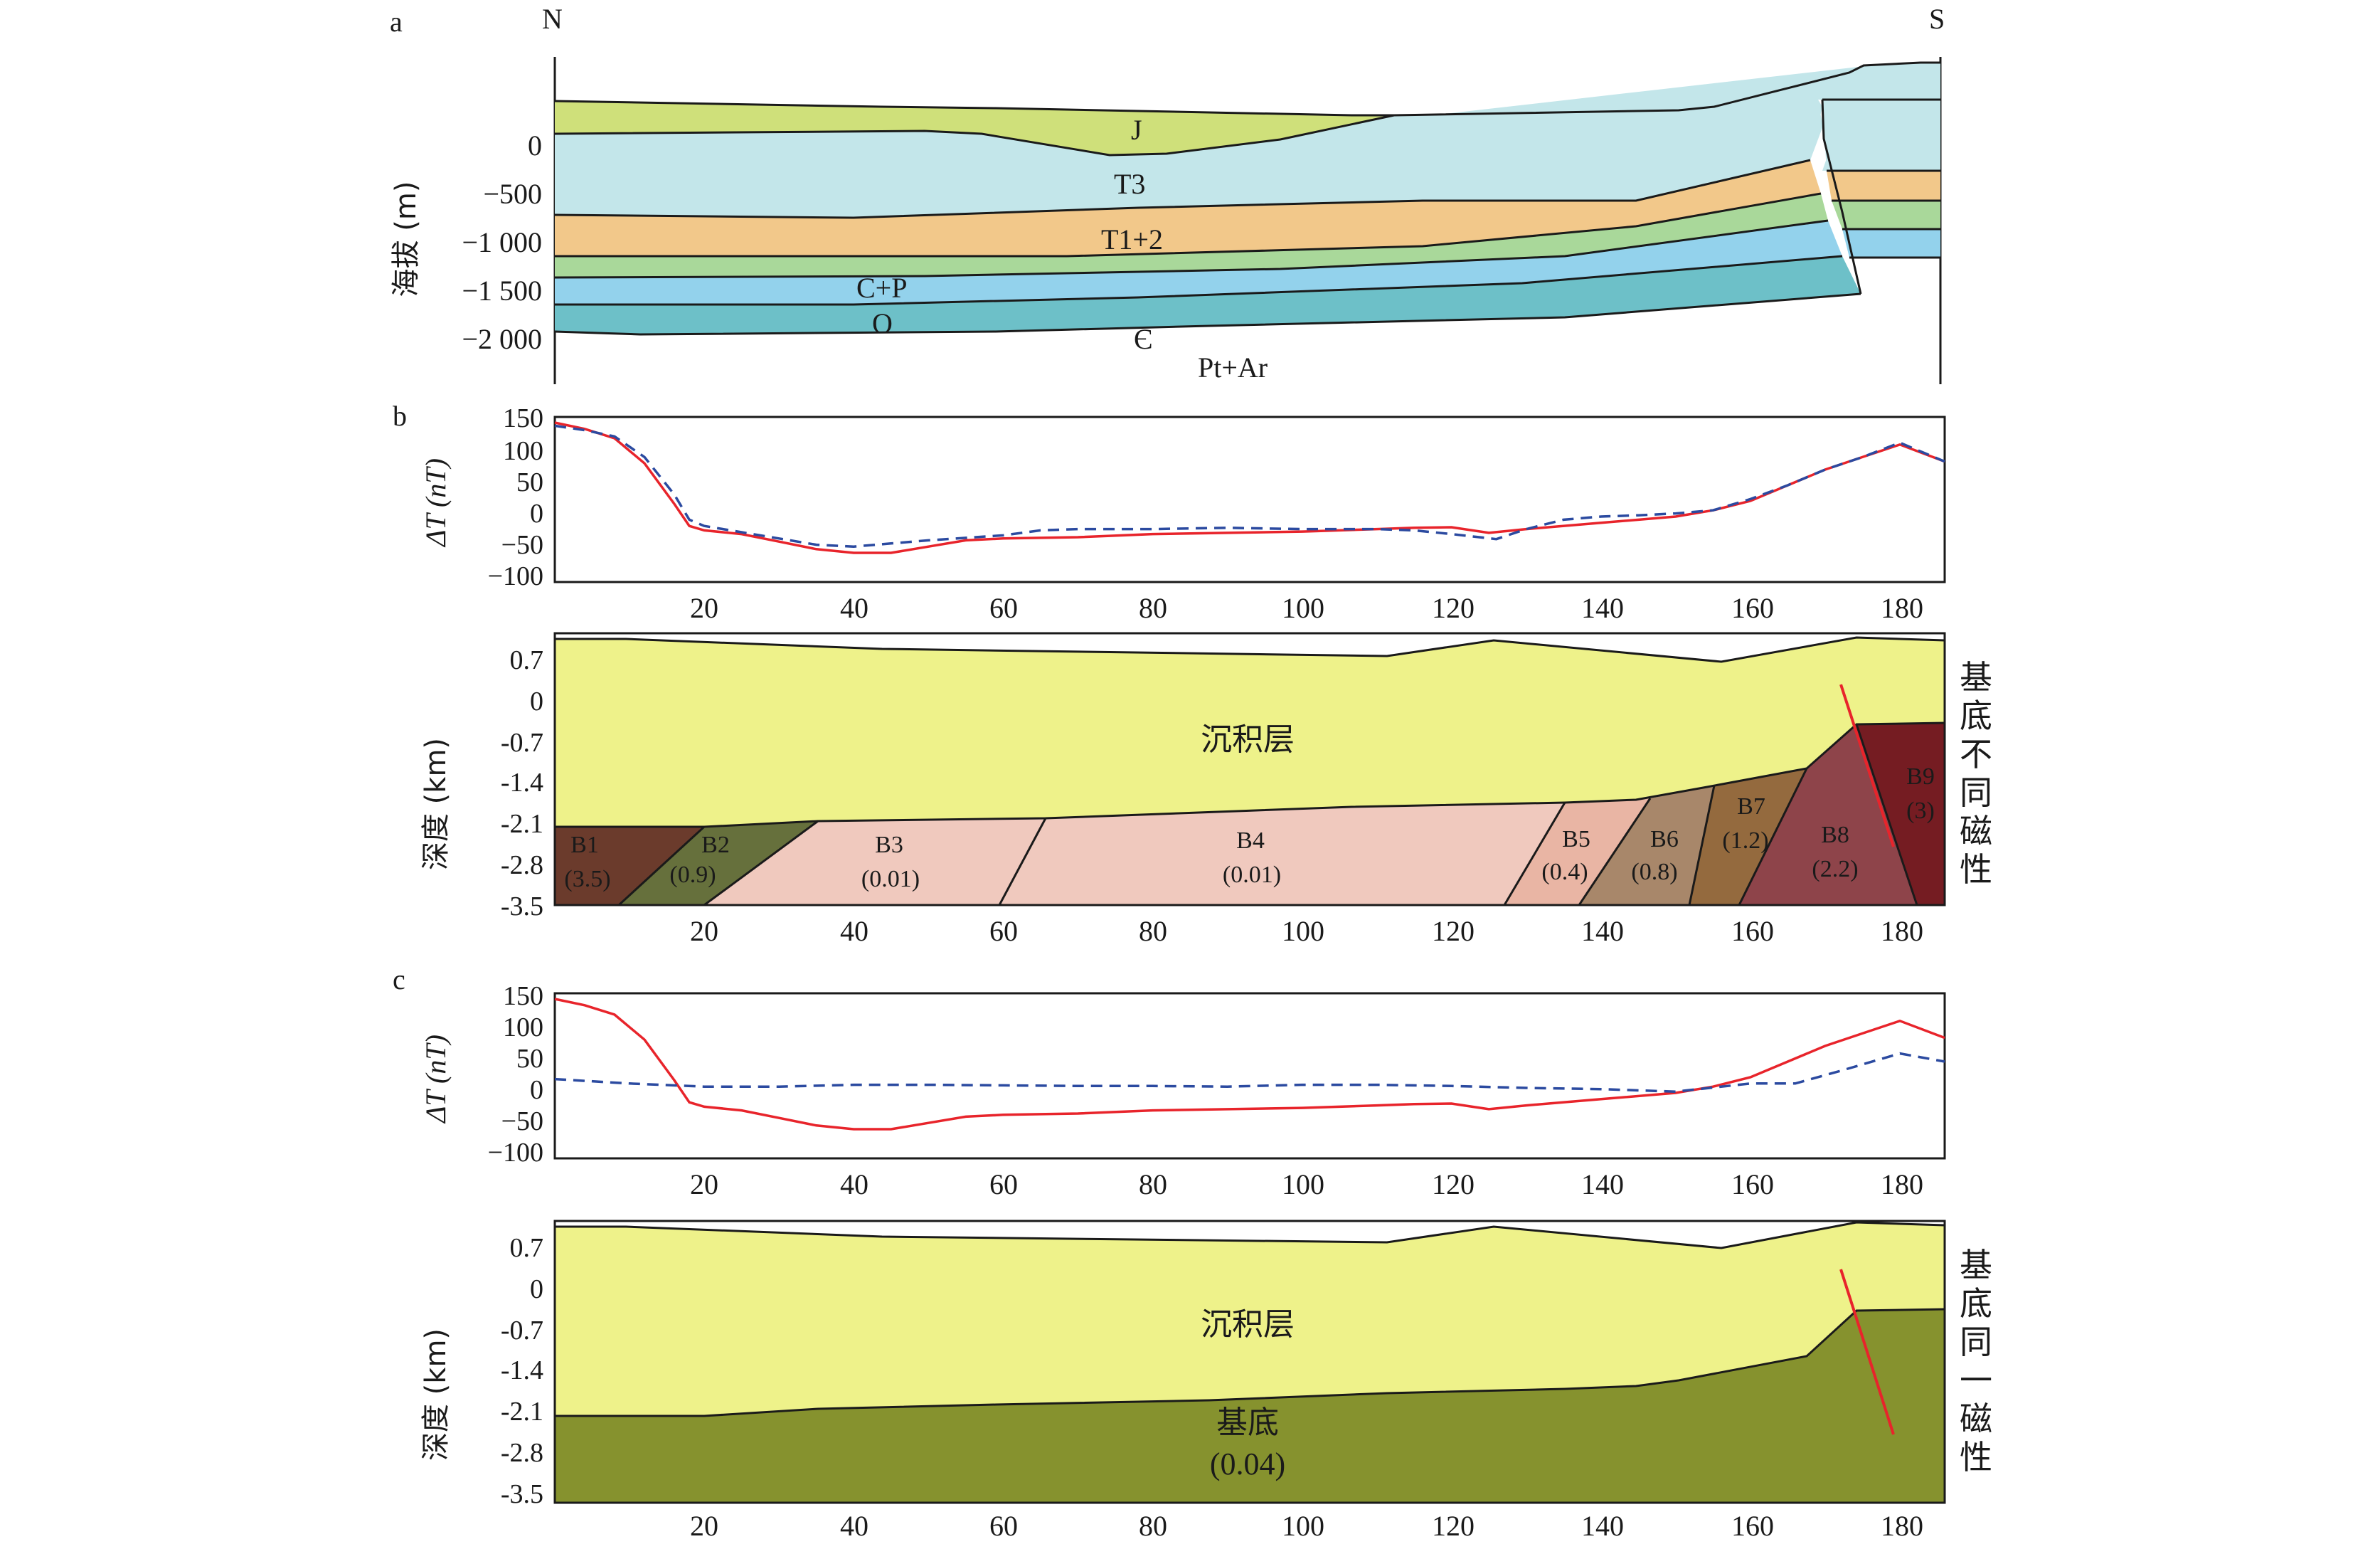 The image size is (2380, 1544). I want to click on panel-c-sediment, so click(1250, 1319).